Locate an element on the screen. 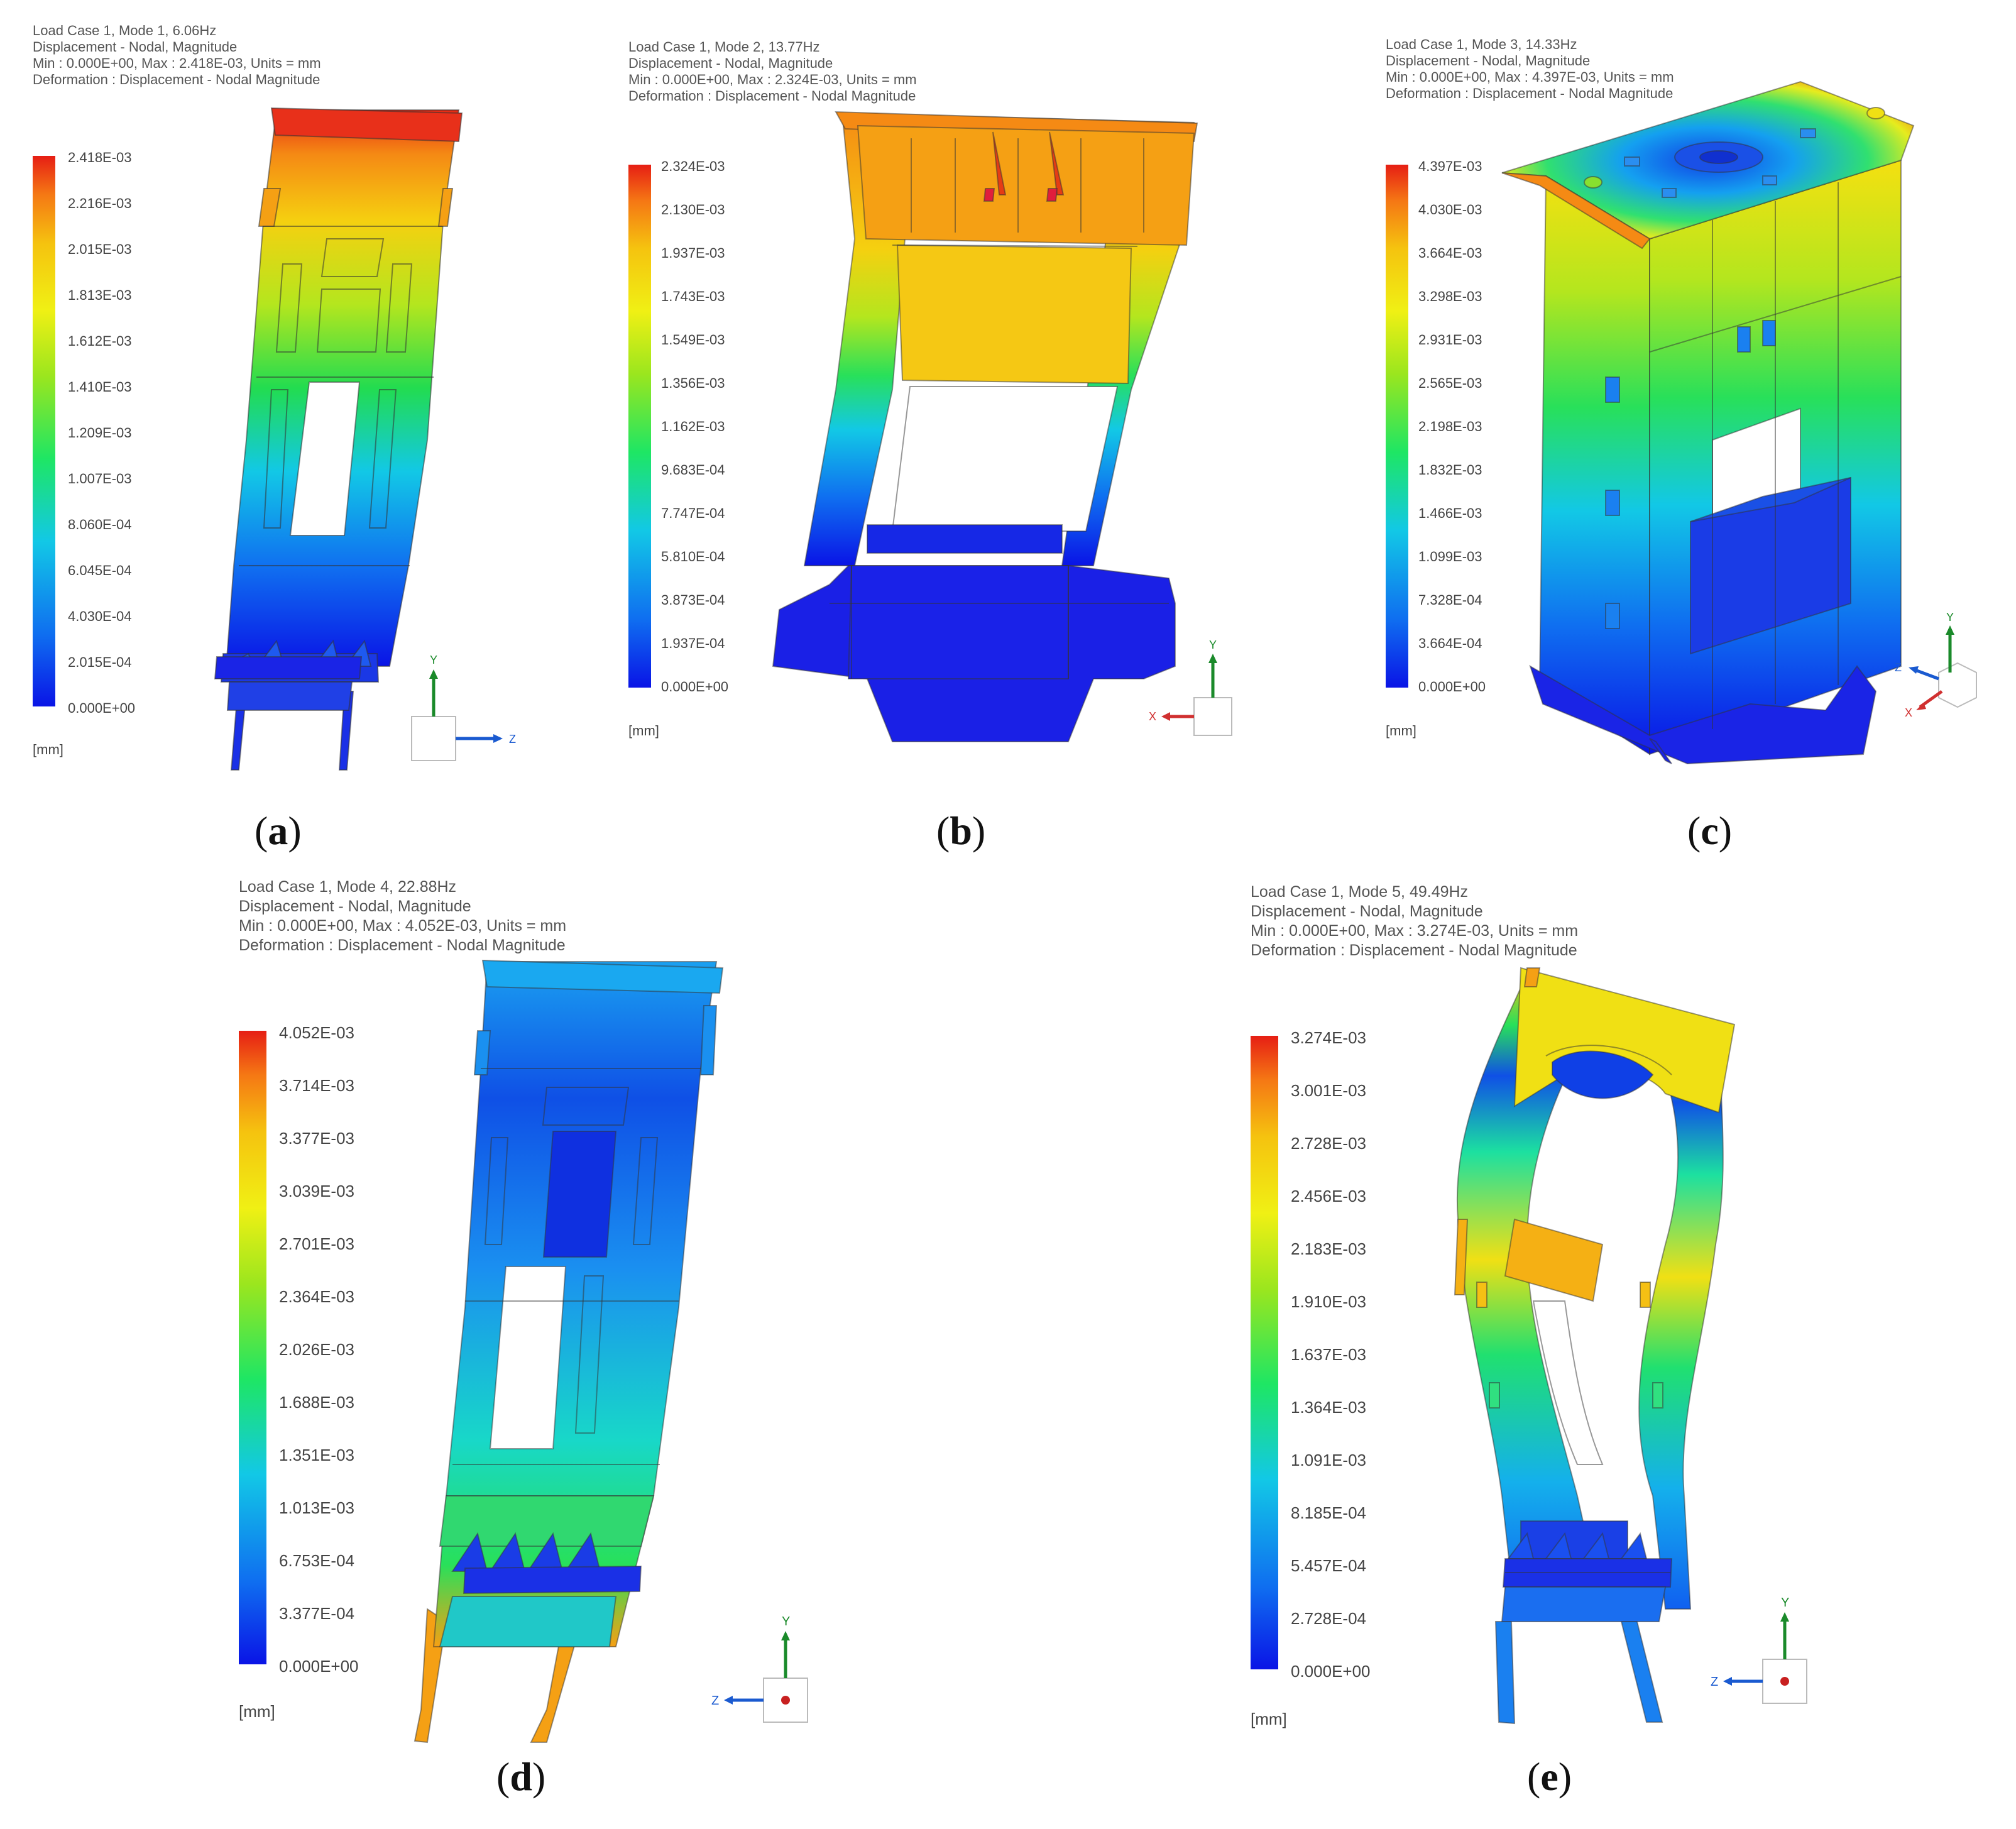  axis-triad-c: Y Z X is located at coordinates (1936, 665).